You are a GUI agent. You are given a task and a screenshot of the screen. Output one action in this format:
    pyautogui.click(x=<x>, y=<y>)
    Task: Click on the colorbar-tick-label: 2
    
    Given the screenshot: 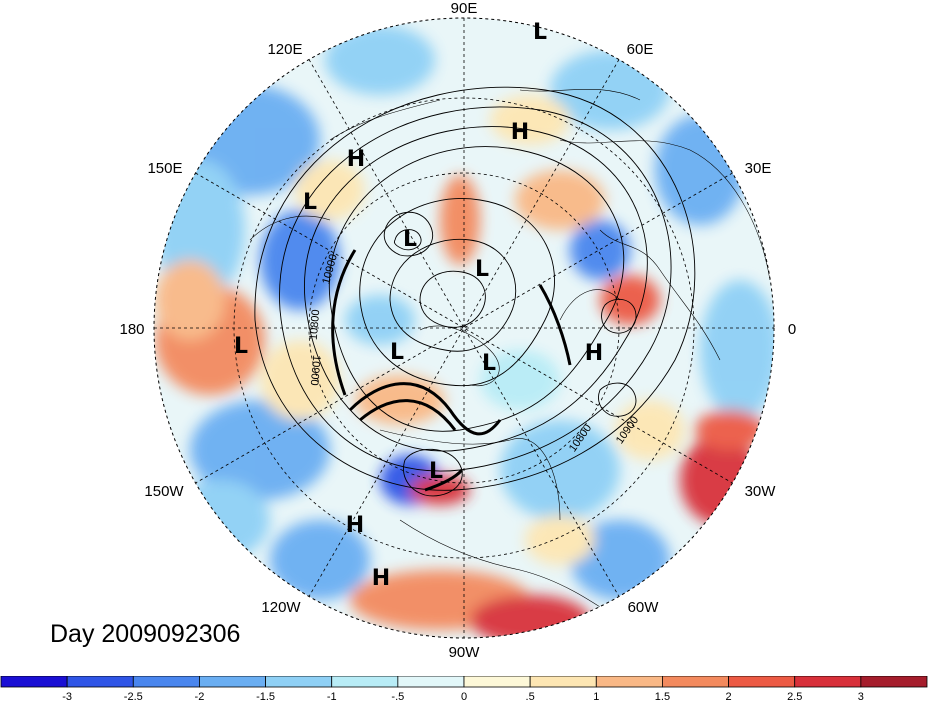 What is the action you would take?
    pyautogui.click(x=729, y=696)
    